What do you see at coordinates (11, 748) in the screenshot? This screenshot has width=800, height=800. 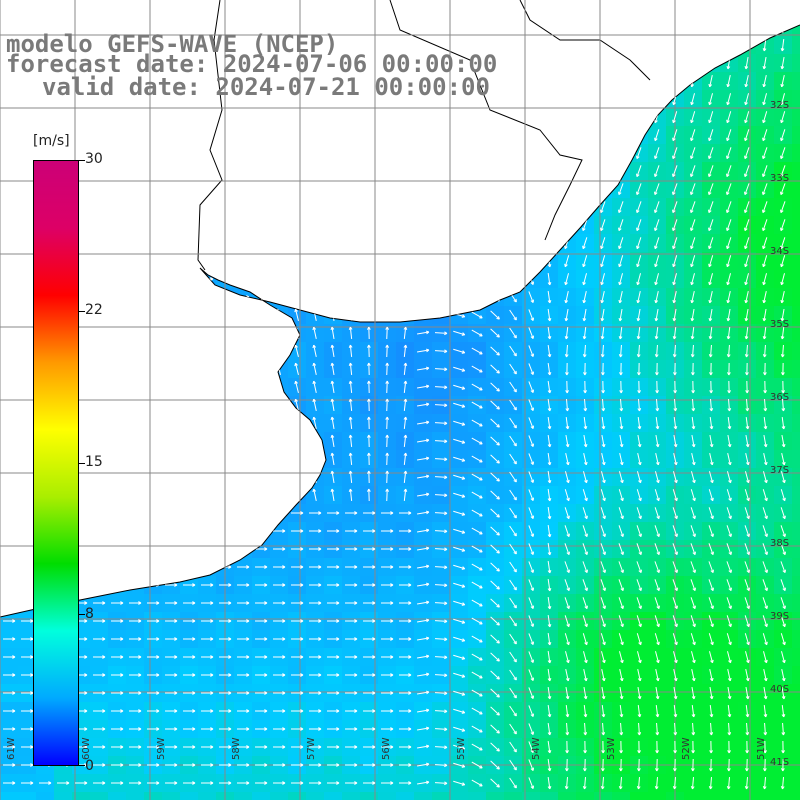 I see `lon-label: 61W` at bounding box center [11, 748].